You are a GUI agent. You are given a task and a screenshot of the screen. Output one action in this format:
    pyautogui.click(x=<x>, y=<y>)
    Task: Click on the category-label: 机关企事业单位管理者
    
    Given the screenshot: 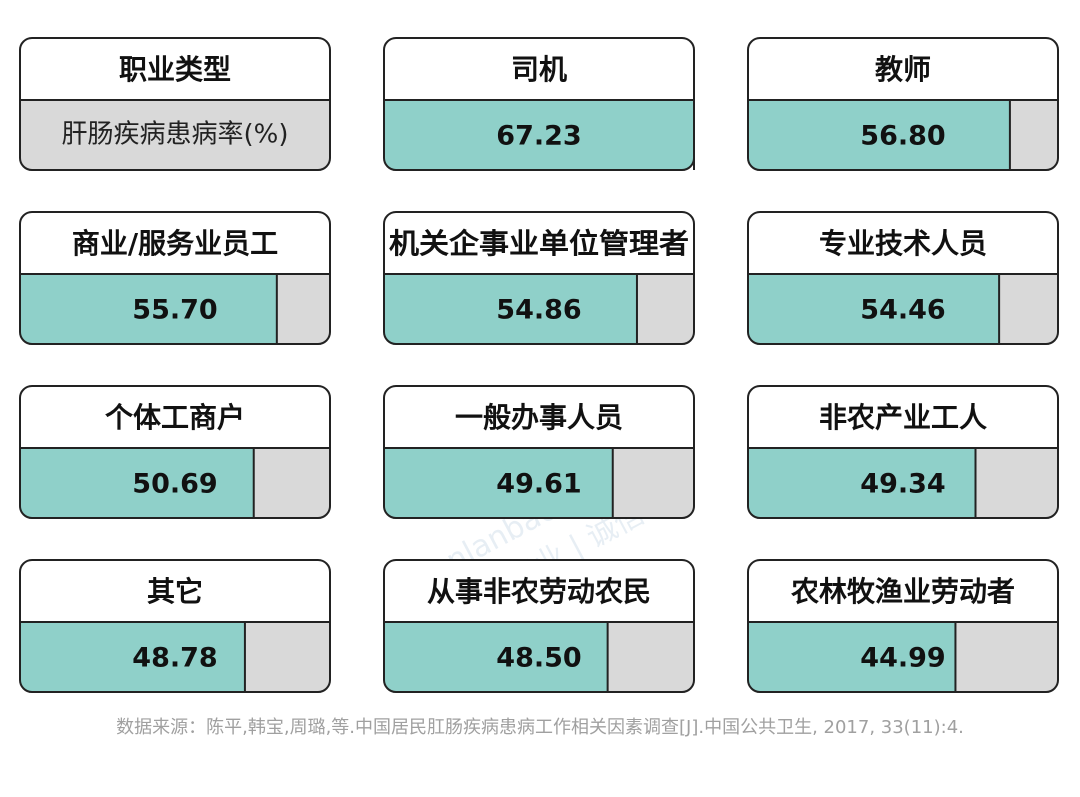 What is the action you would take?
    pyautogui.click(x=539, y=243)
    